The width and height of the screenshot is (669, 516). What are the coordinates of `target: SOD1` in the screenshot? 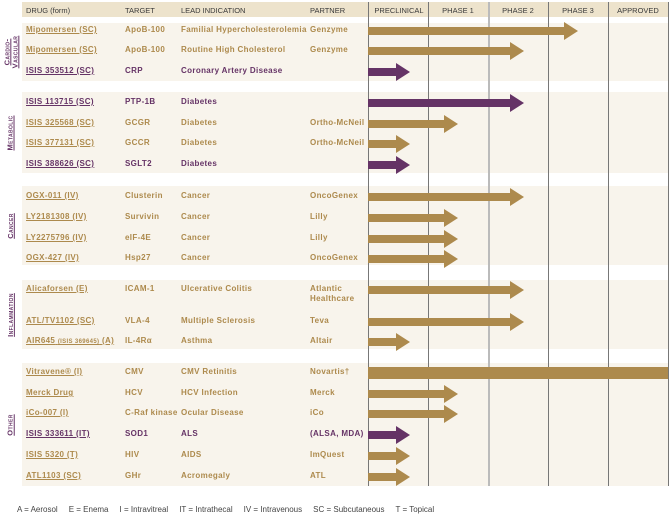 It's located at (137, 433).